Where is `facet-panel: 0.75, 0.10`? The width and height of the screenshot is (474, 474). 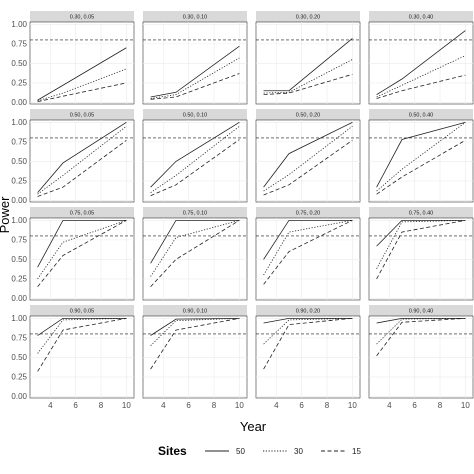
facet-panel: 0.75, 0.10 is located at coordinates (195, 254).